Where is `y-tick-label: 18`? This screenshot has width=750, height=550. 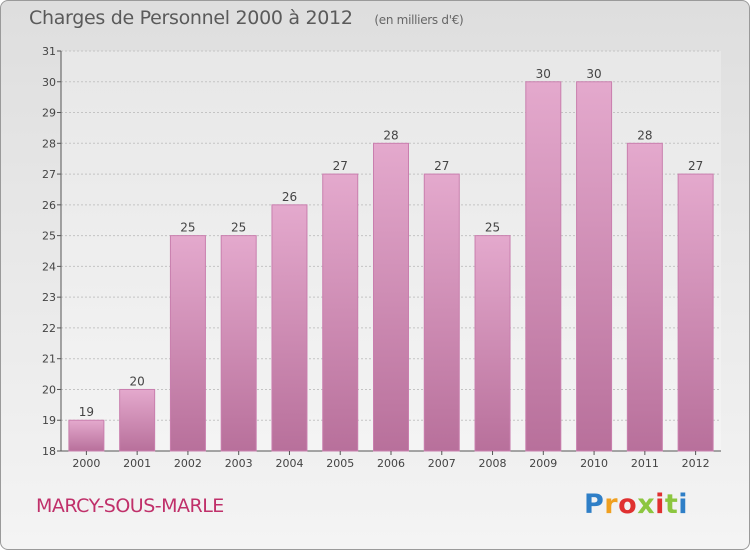
y-tick-label: 18 is located at coordinates (49, 451).